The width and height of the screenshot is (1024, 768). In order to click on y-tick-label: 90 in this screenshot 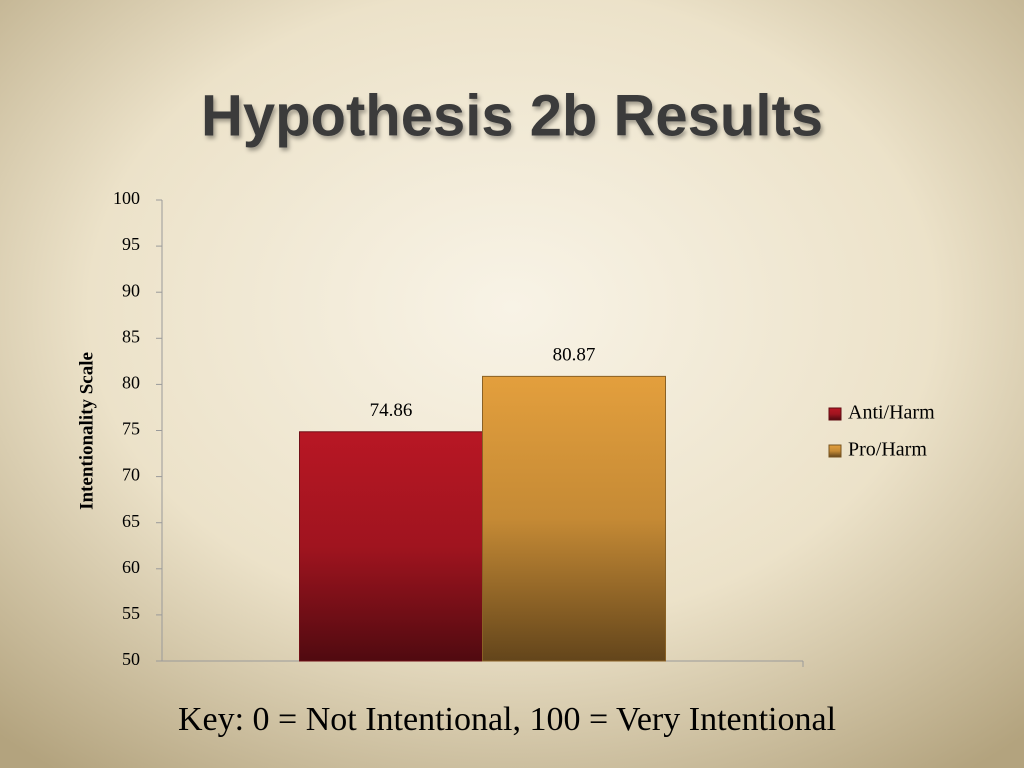, I will do `click(131, 290)`.